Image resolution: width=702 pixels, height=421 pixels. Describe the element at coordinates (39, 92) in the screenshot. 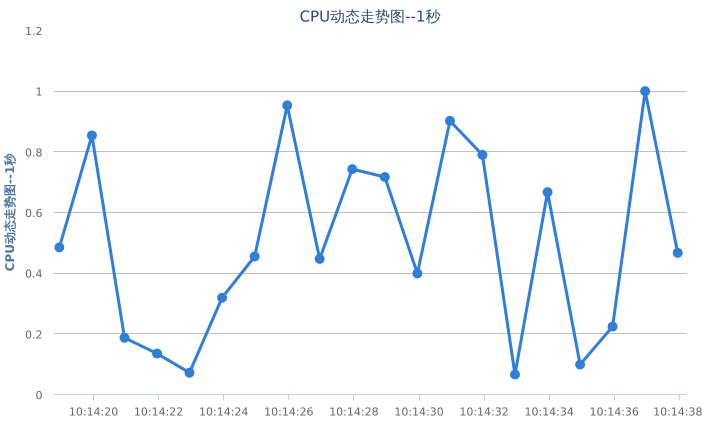

I see `y-tick-label: 1` at that location.